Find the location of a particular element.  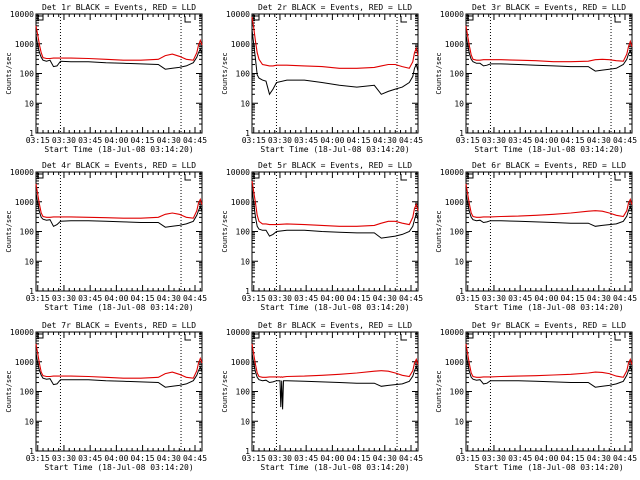

panel-title: Det 6r BLACK = Events, RED = LLD is located at coordinates (549, 165).